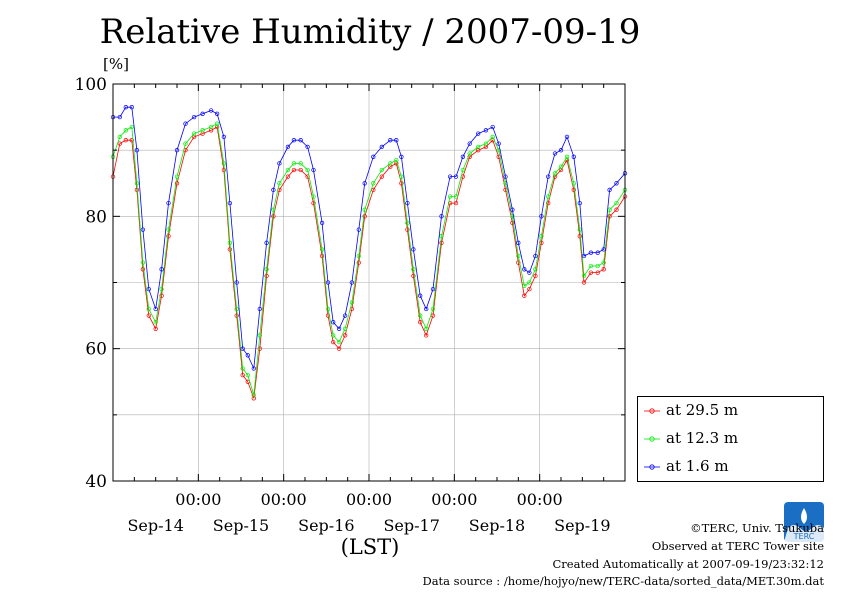 The width and height of the screenshot is (842, 595). I want to click on legend-item-1-6m: at 1.6 m, so click(730, 469).